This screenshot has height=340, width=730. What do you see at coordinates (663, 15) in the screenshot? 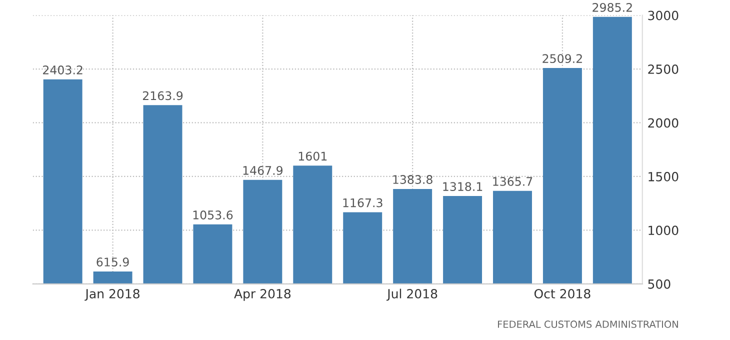
I see `y-tick-label: 3000` at bounding box center [663, 15].